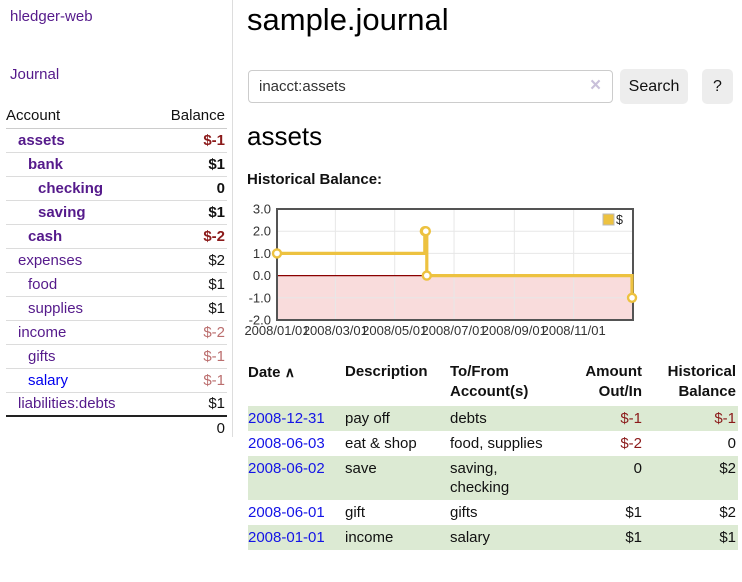 This screenshot has width=742, height=582. Describe the element at coordinates (394, 330) in the screenshot. I see `svg-text: 2008/05/01` at that location.